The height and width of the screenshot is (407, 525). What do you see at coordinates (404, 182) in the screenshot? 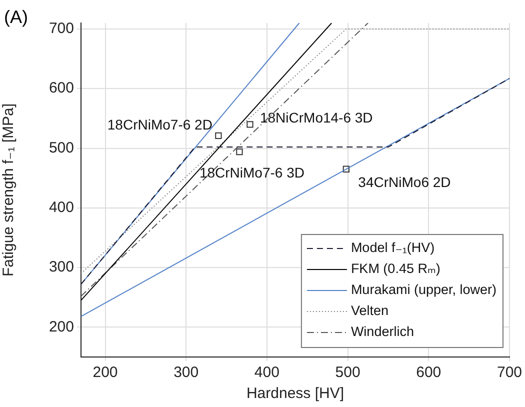
I see `annotation: 34CrNiMo6 2D` at bounding box center [404, 182].